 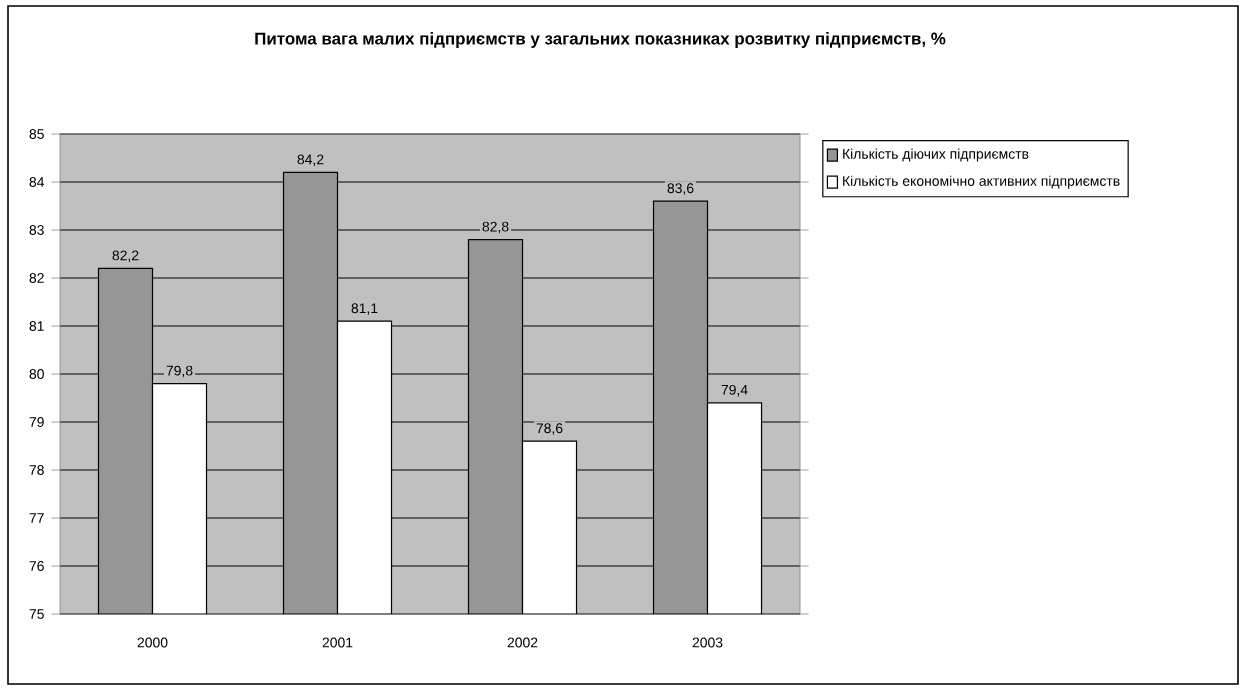 What do you see at coordinates (600, 40) in the screenshot?
I see `chart-title: Питома вага малих підприємств у загальних показниках розвитку підприємств, %` at bounding box center [600, 40].